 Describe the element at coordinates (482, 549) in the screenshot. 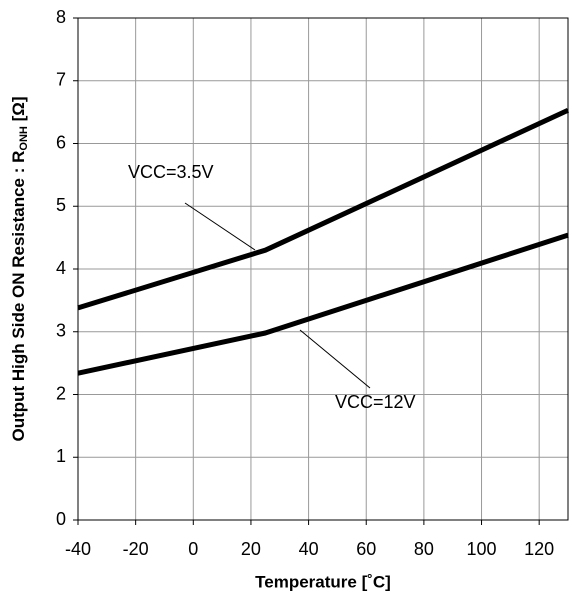

I see `x-tick-label: 100` at that location.